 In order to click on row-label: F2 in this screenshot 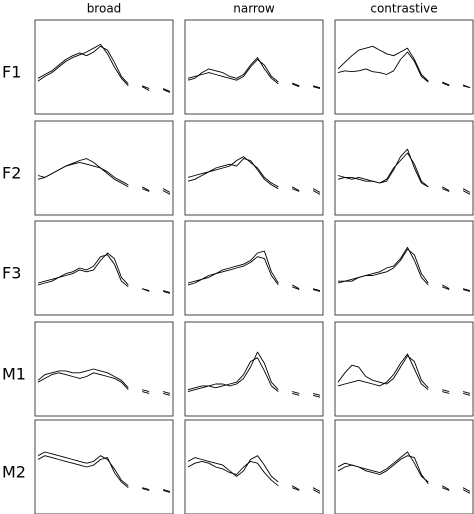, I will do `click(11, 173)`.